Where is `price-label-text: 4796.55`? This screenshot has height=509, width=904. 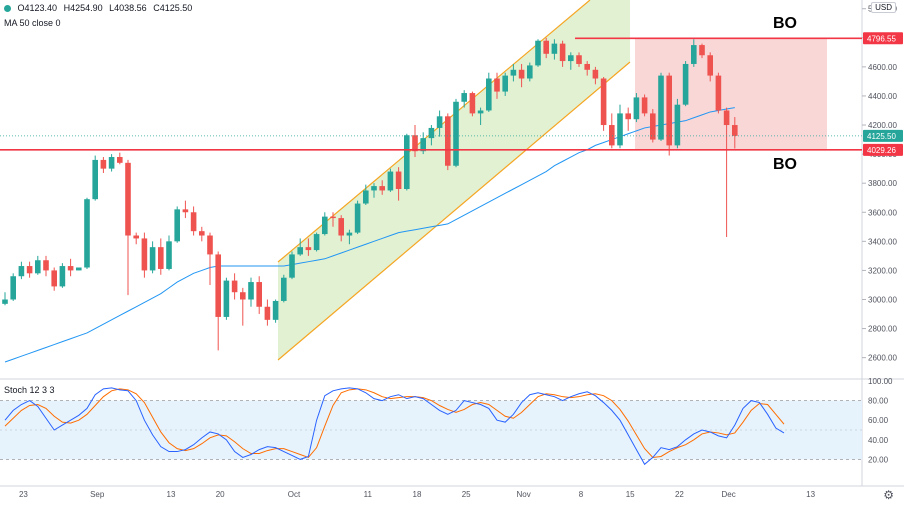 price-label-text: 4796.55 is located at coordinates (881, 38).